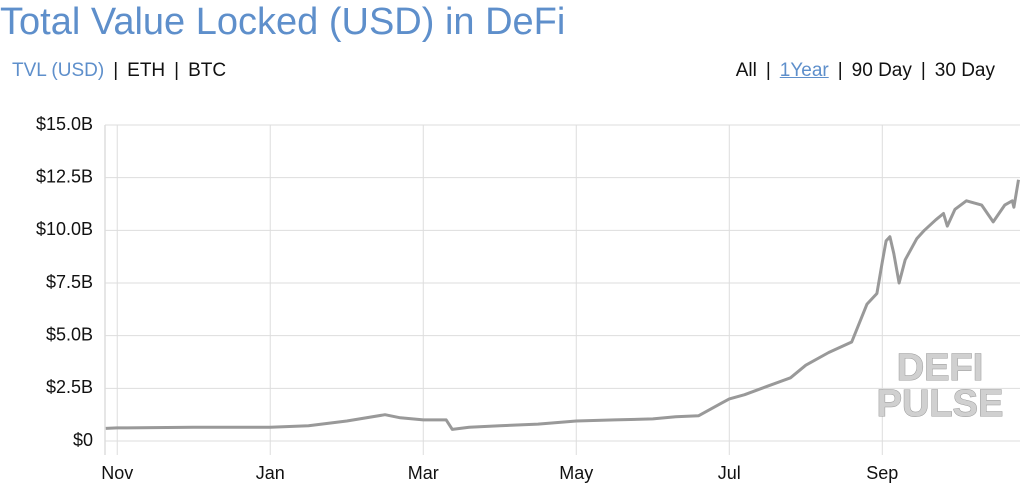 The width and height of the screenshot is (1024, 491). Describe the element at coordinates (940, 368) in the screenshot. I see `watermark: DEFI` at that location.